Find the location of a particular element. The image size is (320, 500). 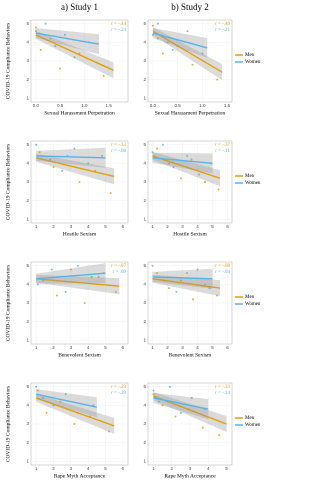

legend-label: Men is located at coordinates (250, 418).